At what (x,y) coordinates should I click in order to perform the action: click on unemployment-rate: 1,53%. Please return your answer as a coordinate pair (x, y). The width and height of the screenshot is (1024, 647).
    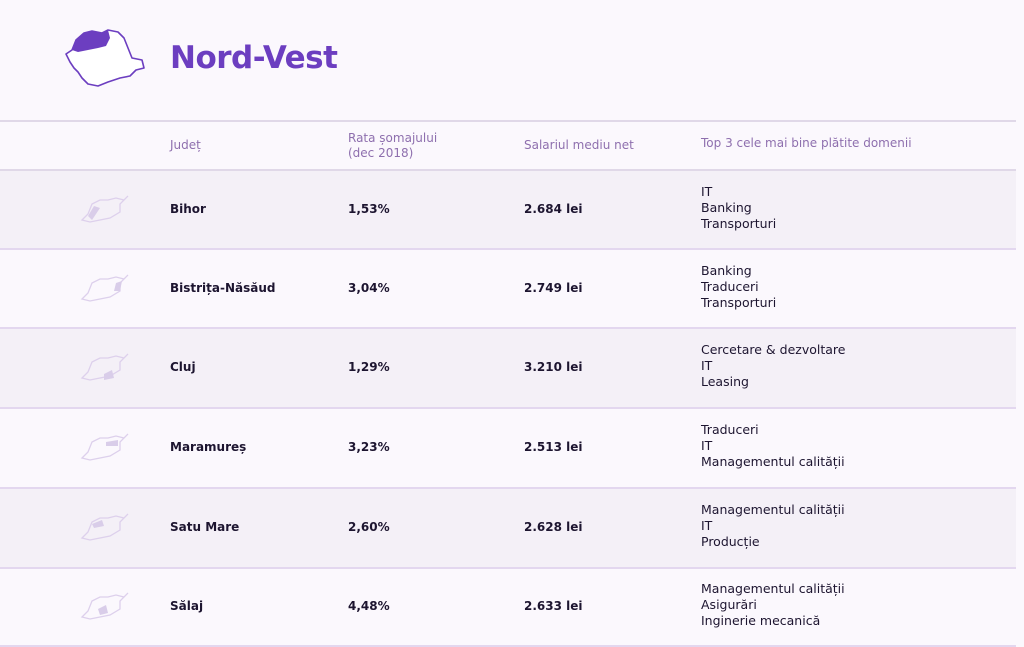
    Looking at the image, I should click on (369, 208).